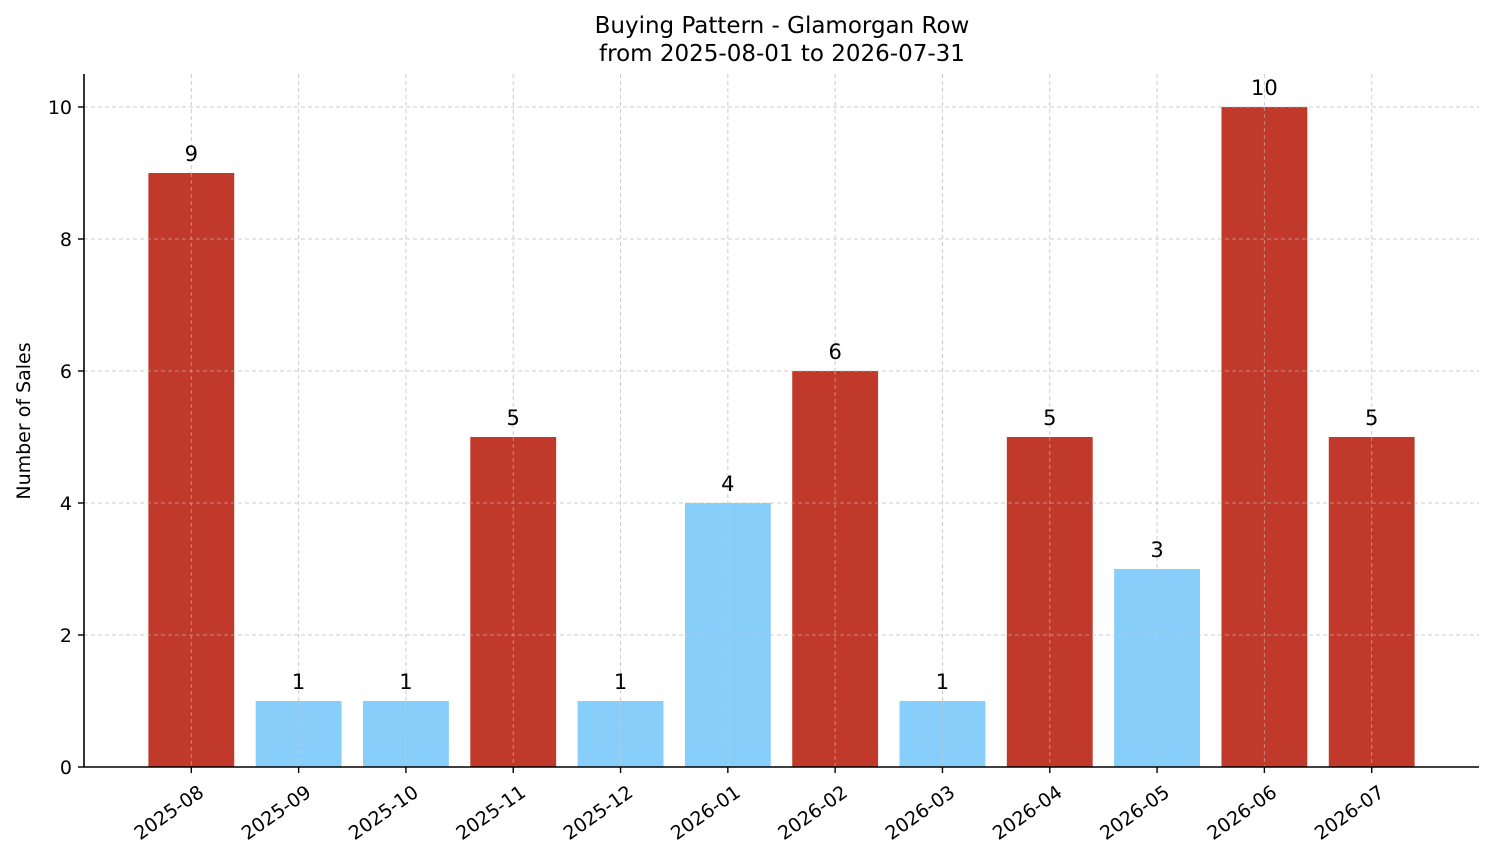  I want to click on chart-title: Buying Pattern - Glamorgan Row, so click(782, 26).